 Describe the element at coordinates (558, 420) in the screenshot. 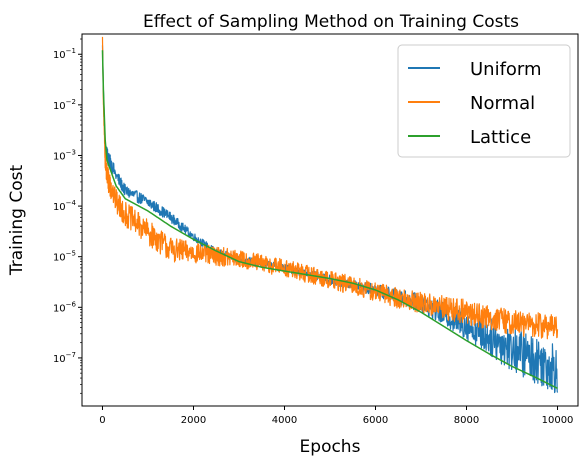

I see `x-tick-label: 10000` at that location.